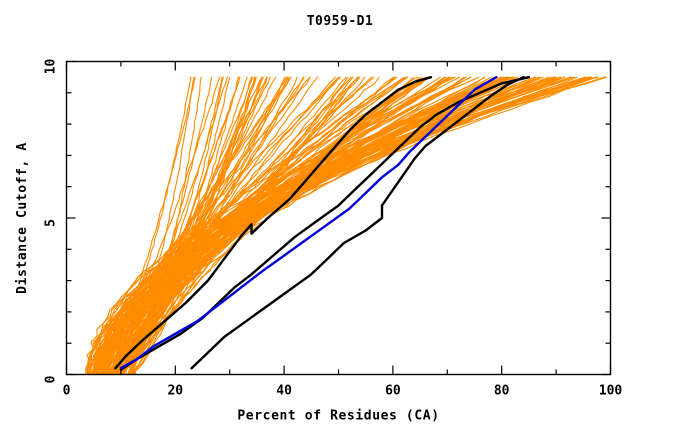 The height and width of the screenshot is (440, 680). I want to click on y-tick-label: 10, so click(51, 67).